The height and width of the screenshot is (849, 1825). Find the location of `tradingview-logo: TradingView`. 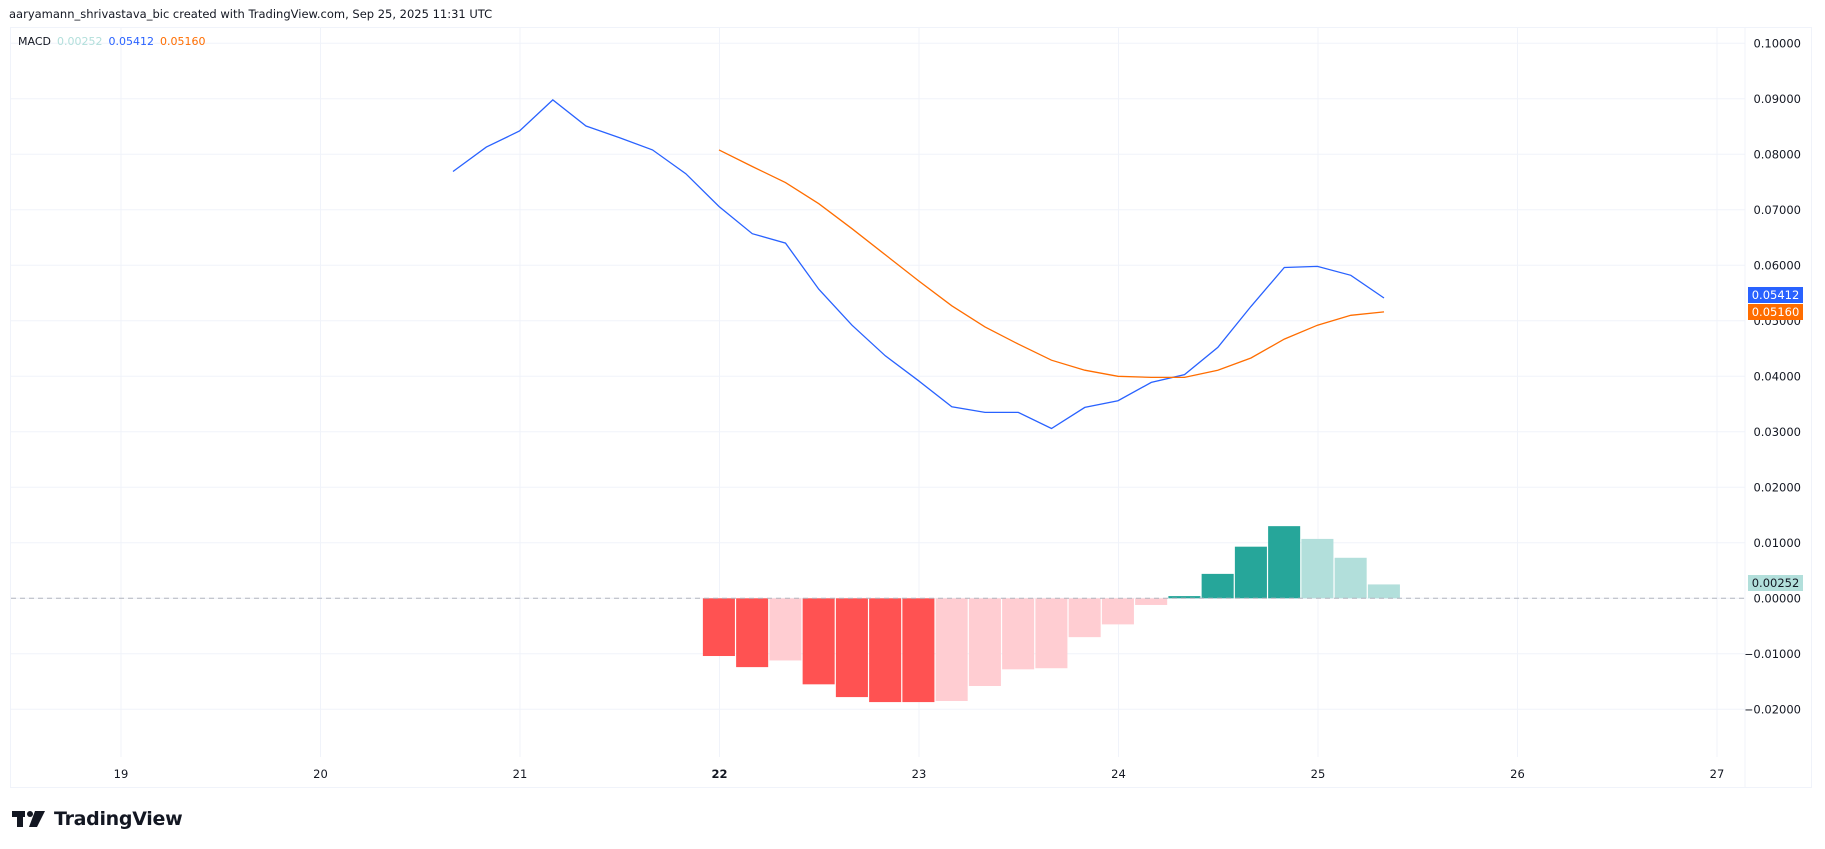

tradingview-logo: TradingView is located at coordinates (97, 819).